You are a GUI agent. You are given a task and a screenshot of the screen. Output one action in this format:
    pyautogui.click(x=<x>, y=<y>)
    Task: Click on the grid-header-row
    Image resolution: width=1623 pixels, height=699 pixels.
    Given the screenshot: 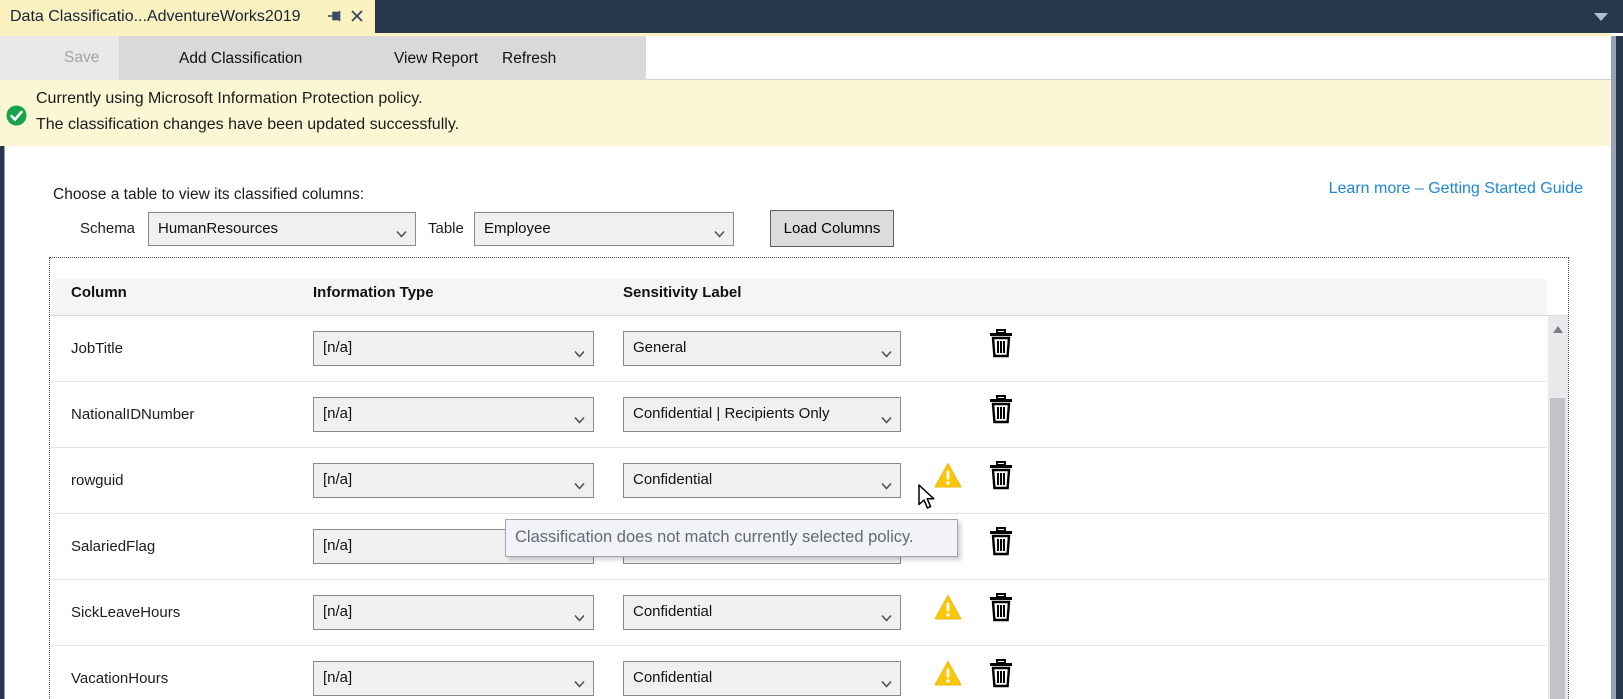 What is the action you would take?
    pyautogui.click(x=799, y=297)
    